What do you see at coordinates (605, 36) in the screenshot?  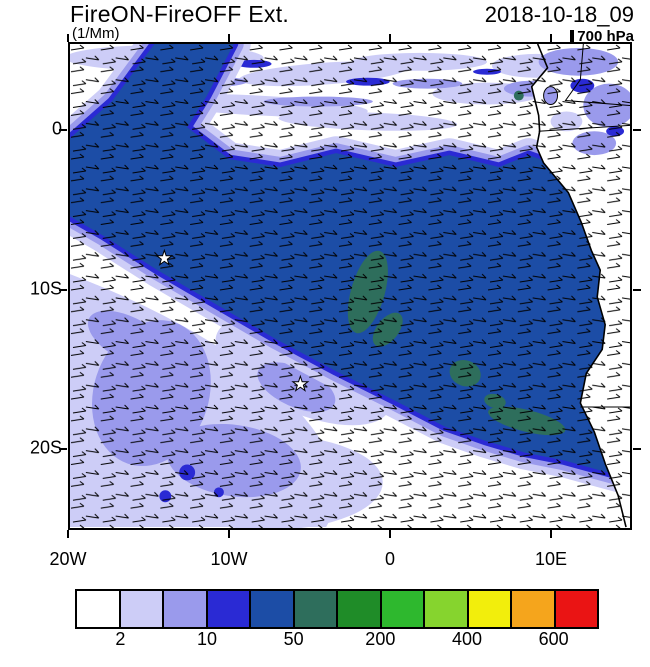 I see `pressure-level-text: 700 hPa` at bounding box center [605, 36].